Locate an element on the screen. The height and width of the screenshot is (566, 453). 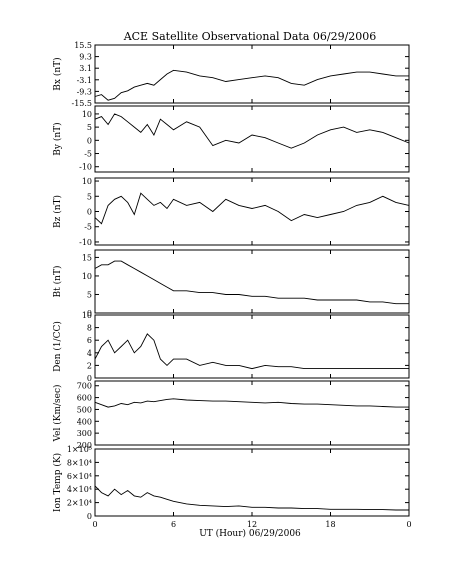
y-tick-label: 6×10⁴ is located at coordinates (79, 476).